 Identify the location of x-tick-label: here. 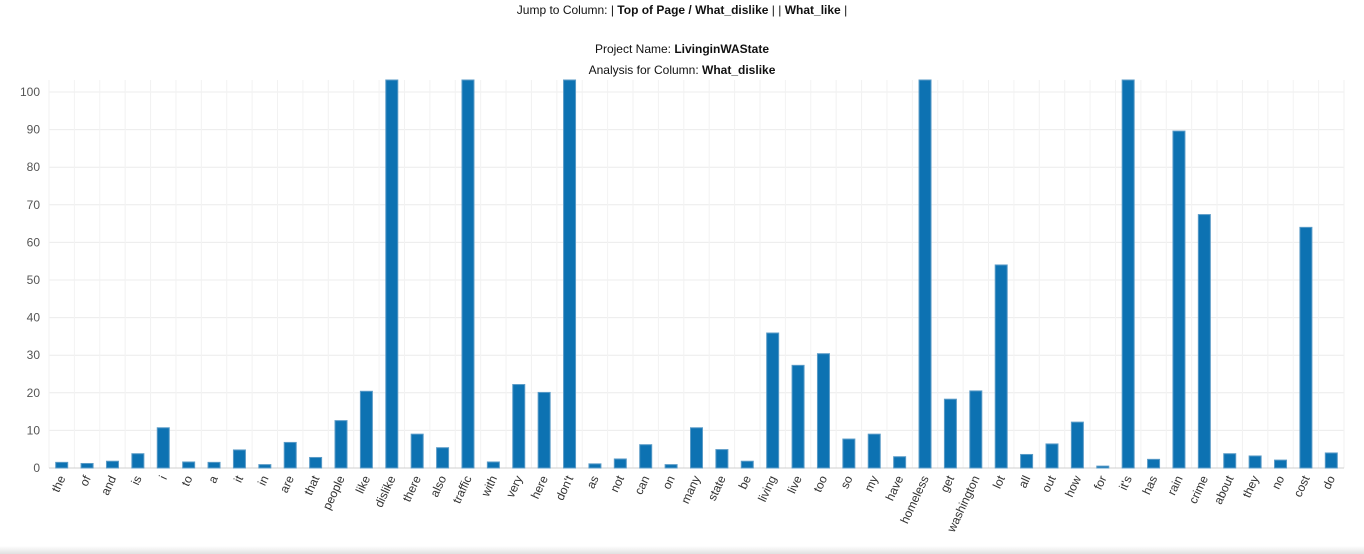
(539, 487).